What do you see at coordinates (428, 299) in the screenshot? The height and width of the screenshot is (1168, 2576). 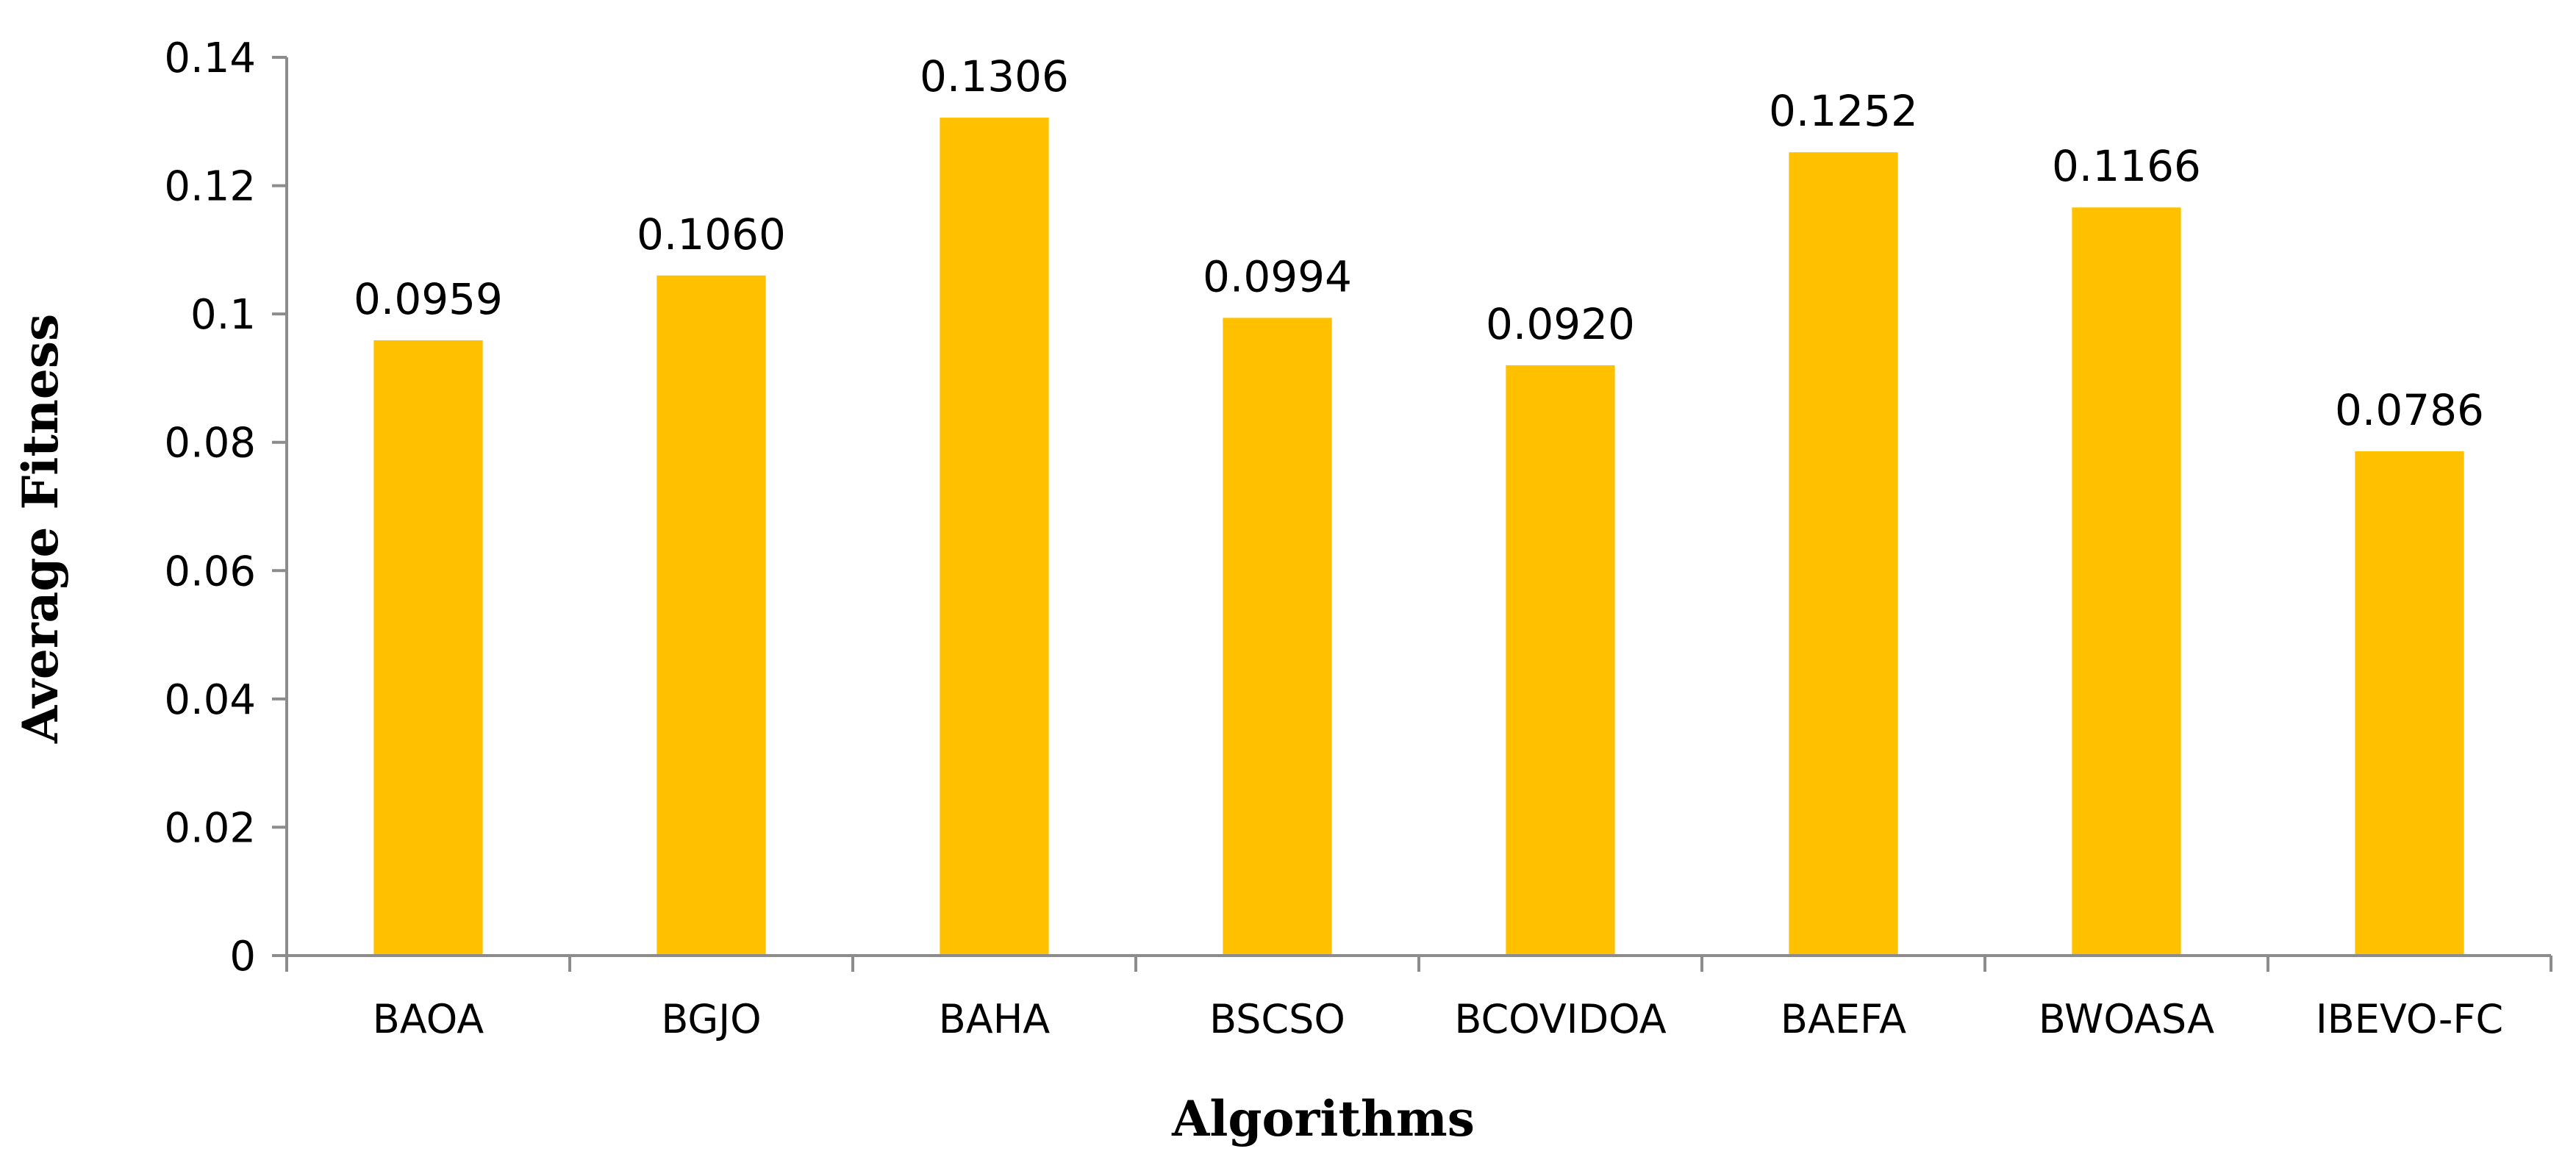 I see `data-label: 0.0959` at bounding box center [428, 299].